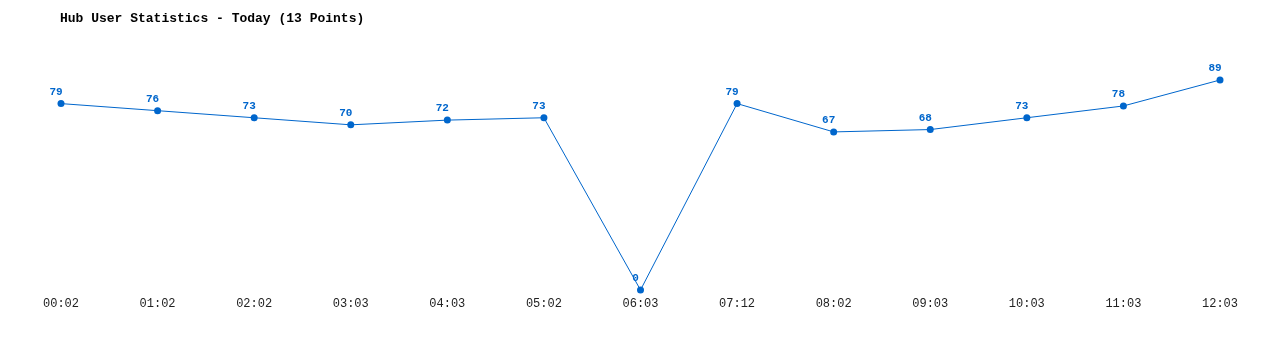  What do you see at coordinates (829, 119) in the screenshot?
I see `data-label: 67` at bounding box center [829, 119].